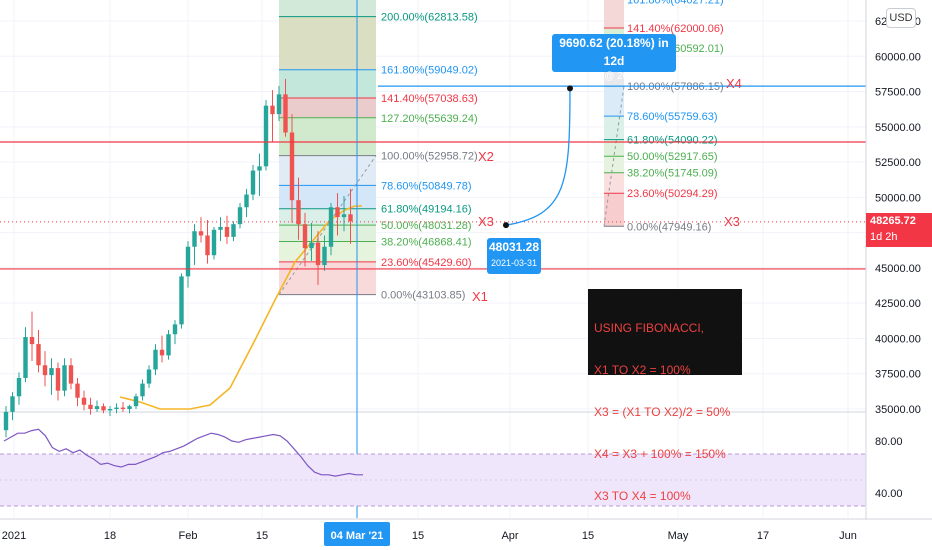 This screenshot has height=550, width=932. Describe the element at coordinates (14, 536) in the screenshot. I see `time-tick-label: 2021` at that location.